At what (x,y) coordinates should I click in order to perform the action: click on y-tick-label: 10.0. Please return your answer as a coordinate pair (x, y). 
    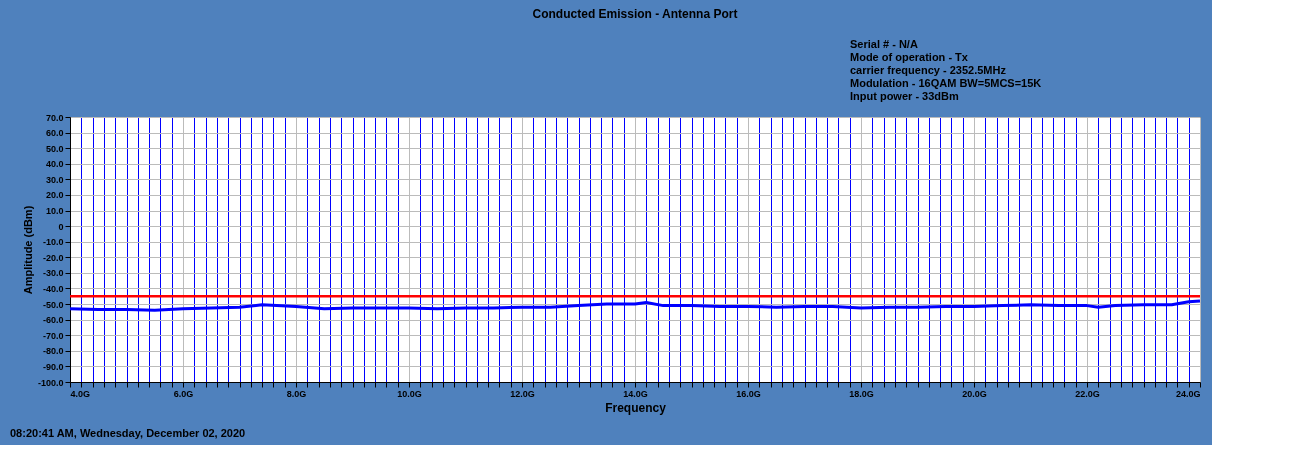
    Looking at the image, I should click on (54, 211).